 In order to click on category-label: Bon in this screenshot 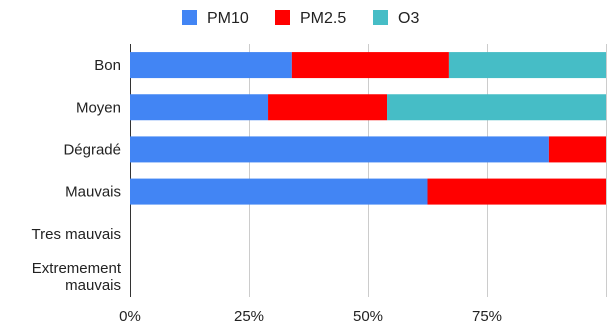, I will do `click(107, 65)`.